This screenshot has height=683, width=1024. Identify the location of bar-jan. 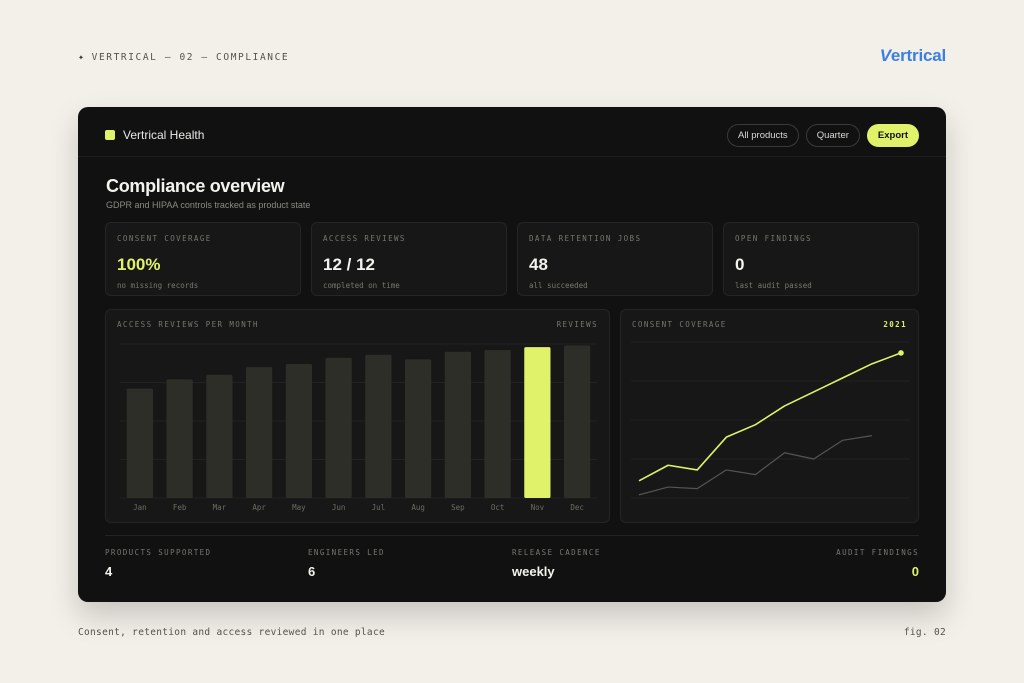
(139, 443).